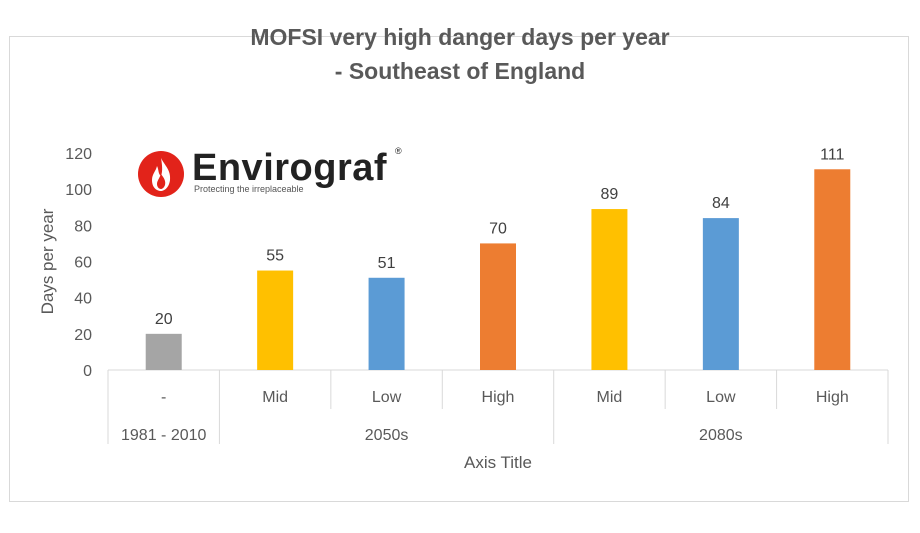 This screenshot has height=533, width=920. I want to click on y-tick-label: 0, so click(87, 371).